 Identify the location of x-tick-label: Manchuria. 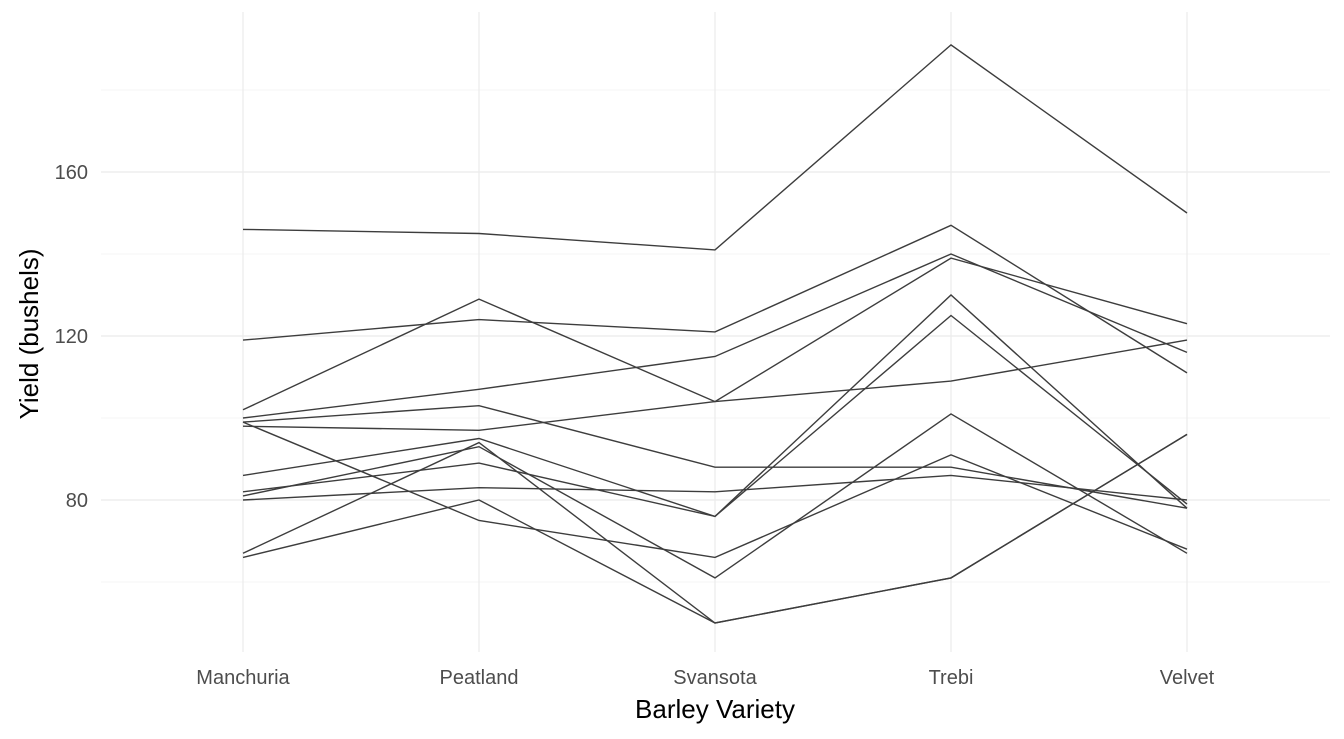
(243, 678).